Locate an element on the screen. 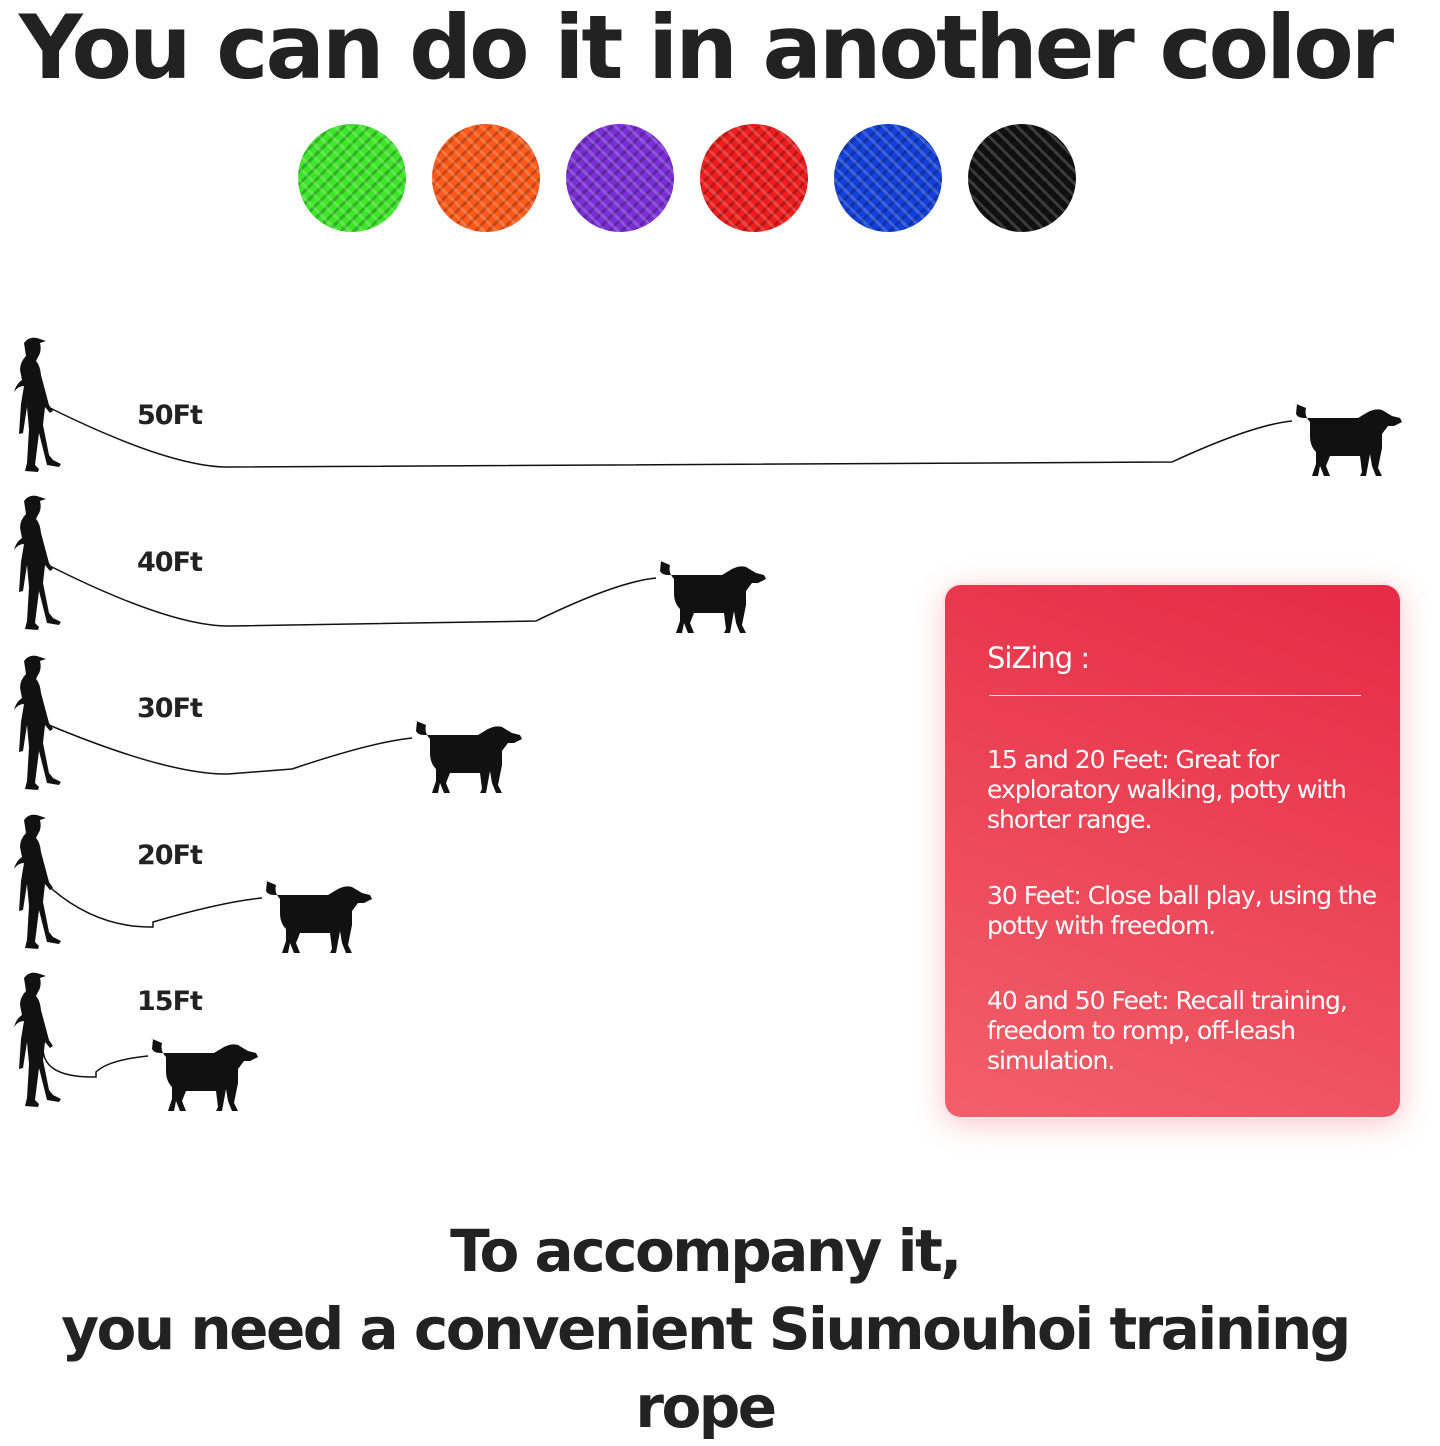  divider is located at coordinates (1175, 695).